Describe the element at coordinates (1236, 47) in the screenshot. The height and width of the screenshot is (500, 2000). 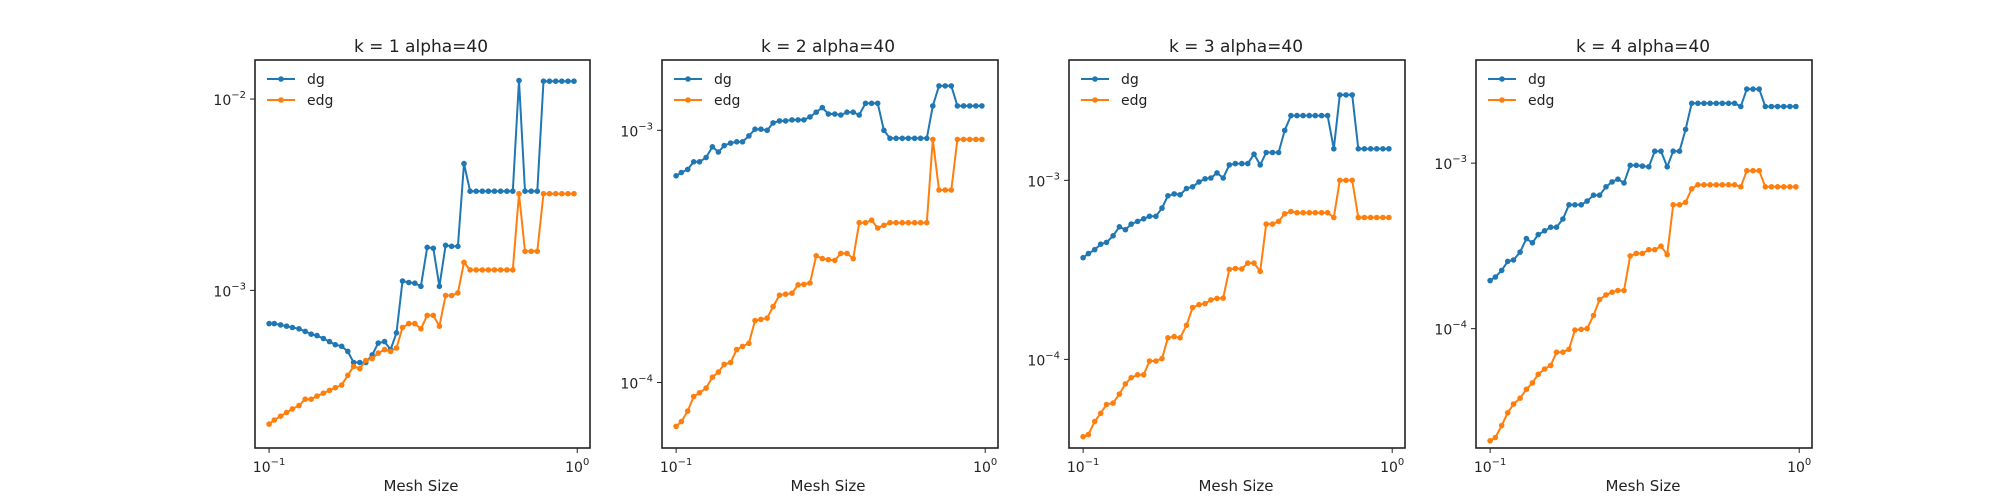
I see `panel-3-title: k = 3 alpha=40` at that location.